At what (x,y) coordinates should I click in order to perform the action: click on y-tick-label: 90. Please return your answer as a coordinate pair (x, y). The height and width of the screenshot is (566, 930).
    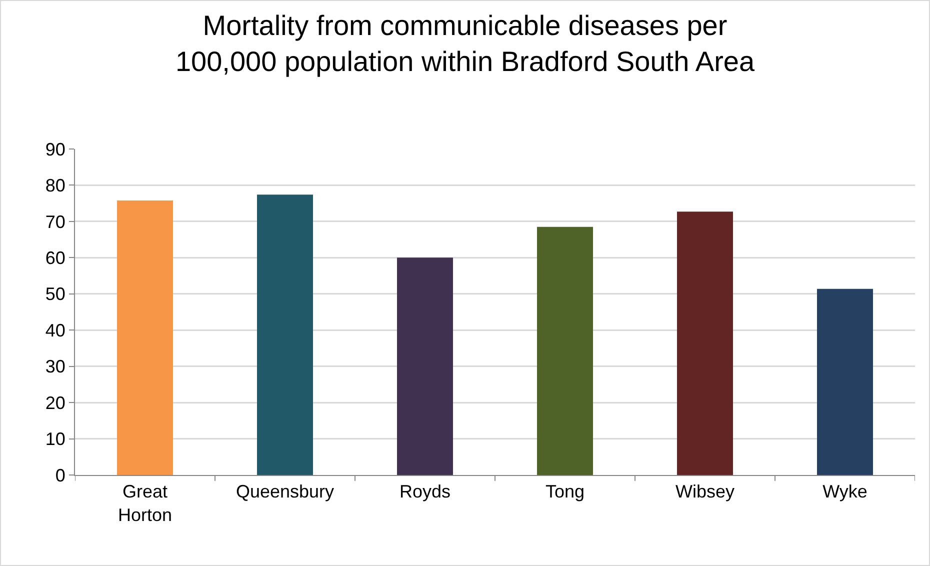
    Looking at the image, I should click on (55, 149).